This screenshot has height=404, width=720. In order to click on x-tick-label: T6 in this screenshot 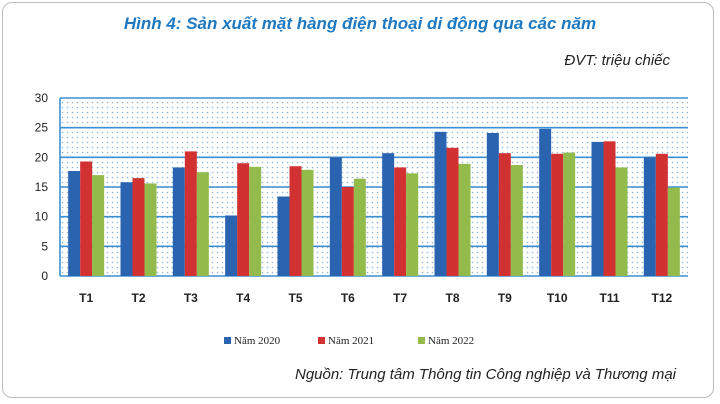, I will do `click(348, 298)`.